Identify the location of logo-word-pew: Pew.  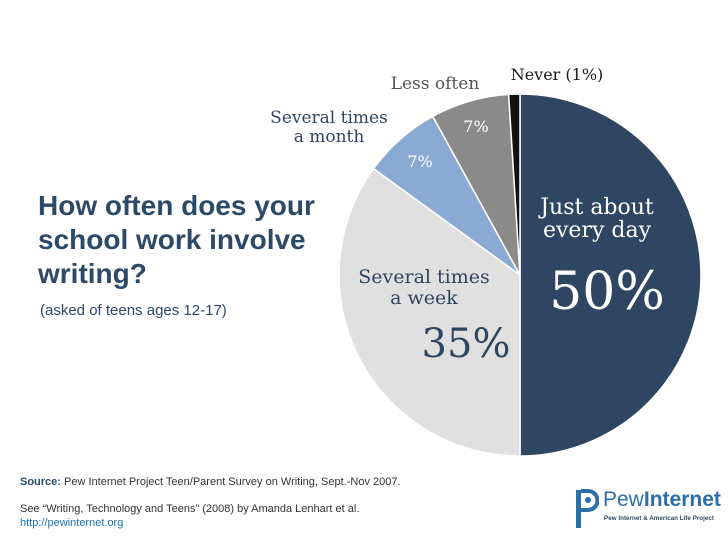
(623, 499).